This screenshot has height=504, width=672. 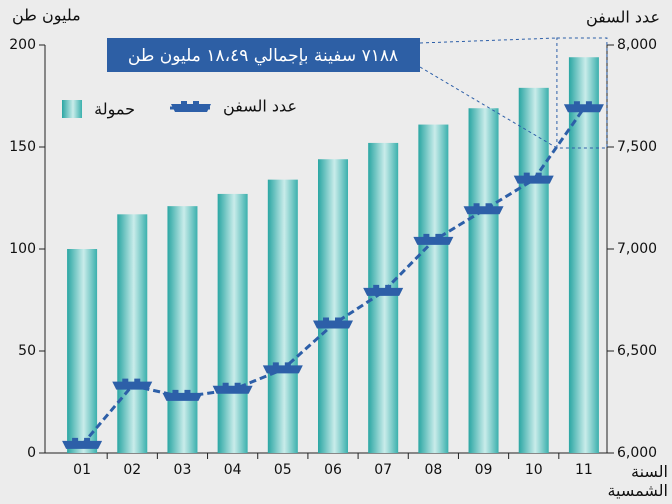 I want to click on legend-label: عدد السفن, so click(x=260, y=107).